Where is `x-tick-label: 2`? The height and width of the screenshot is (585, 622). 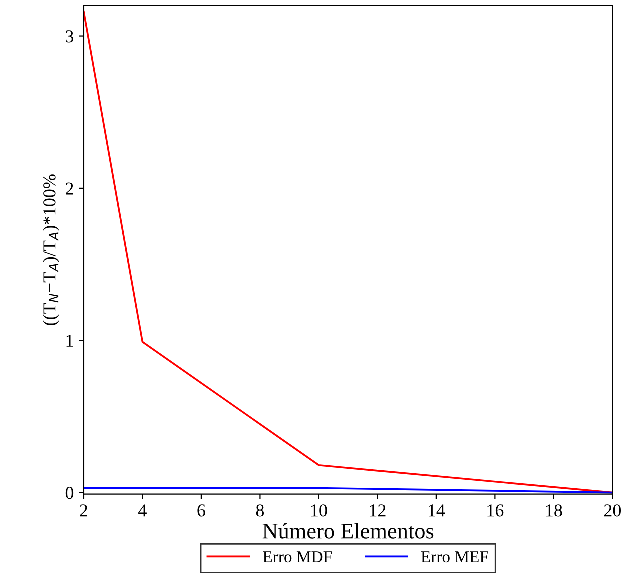
x-tick-label: 2 is located at coordinates (84, 510).